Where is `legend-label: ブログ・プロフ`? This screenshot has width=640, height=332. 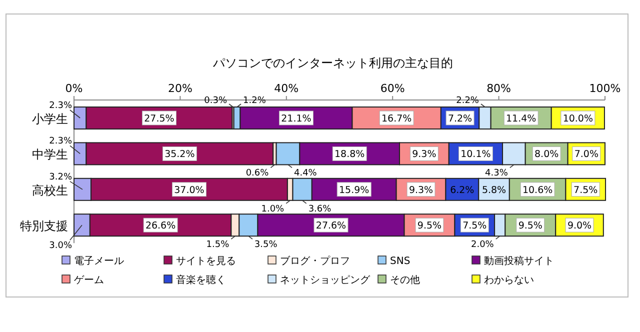
legend-label: ブログ・プロフ is located at coordinates (315, 261).